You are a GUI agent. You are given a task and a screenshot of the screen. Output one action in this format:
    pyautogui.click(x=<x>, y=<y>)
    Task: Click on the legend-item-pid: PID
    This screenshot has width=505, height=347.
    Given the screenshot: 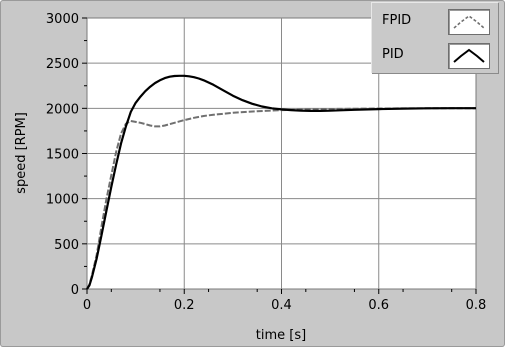 What is the action you would take?
    pyautogui.click(x=435, y=56)
    